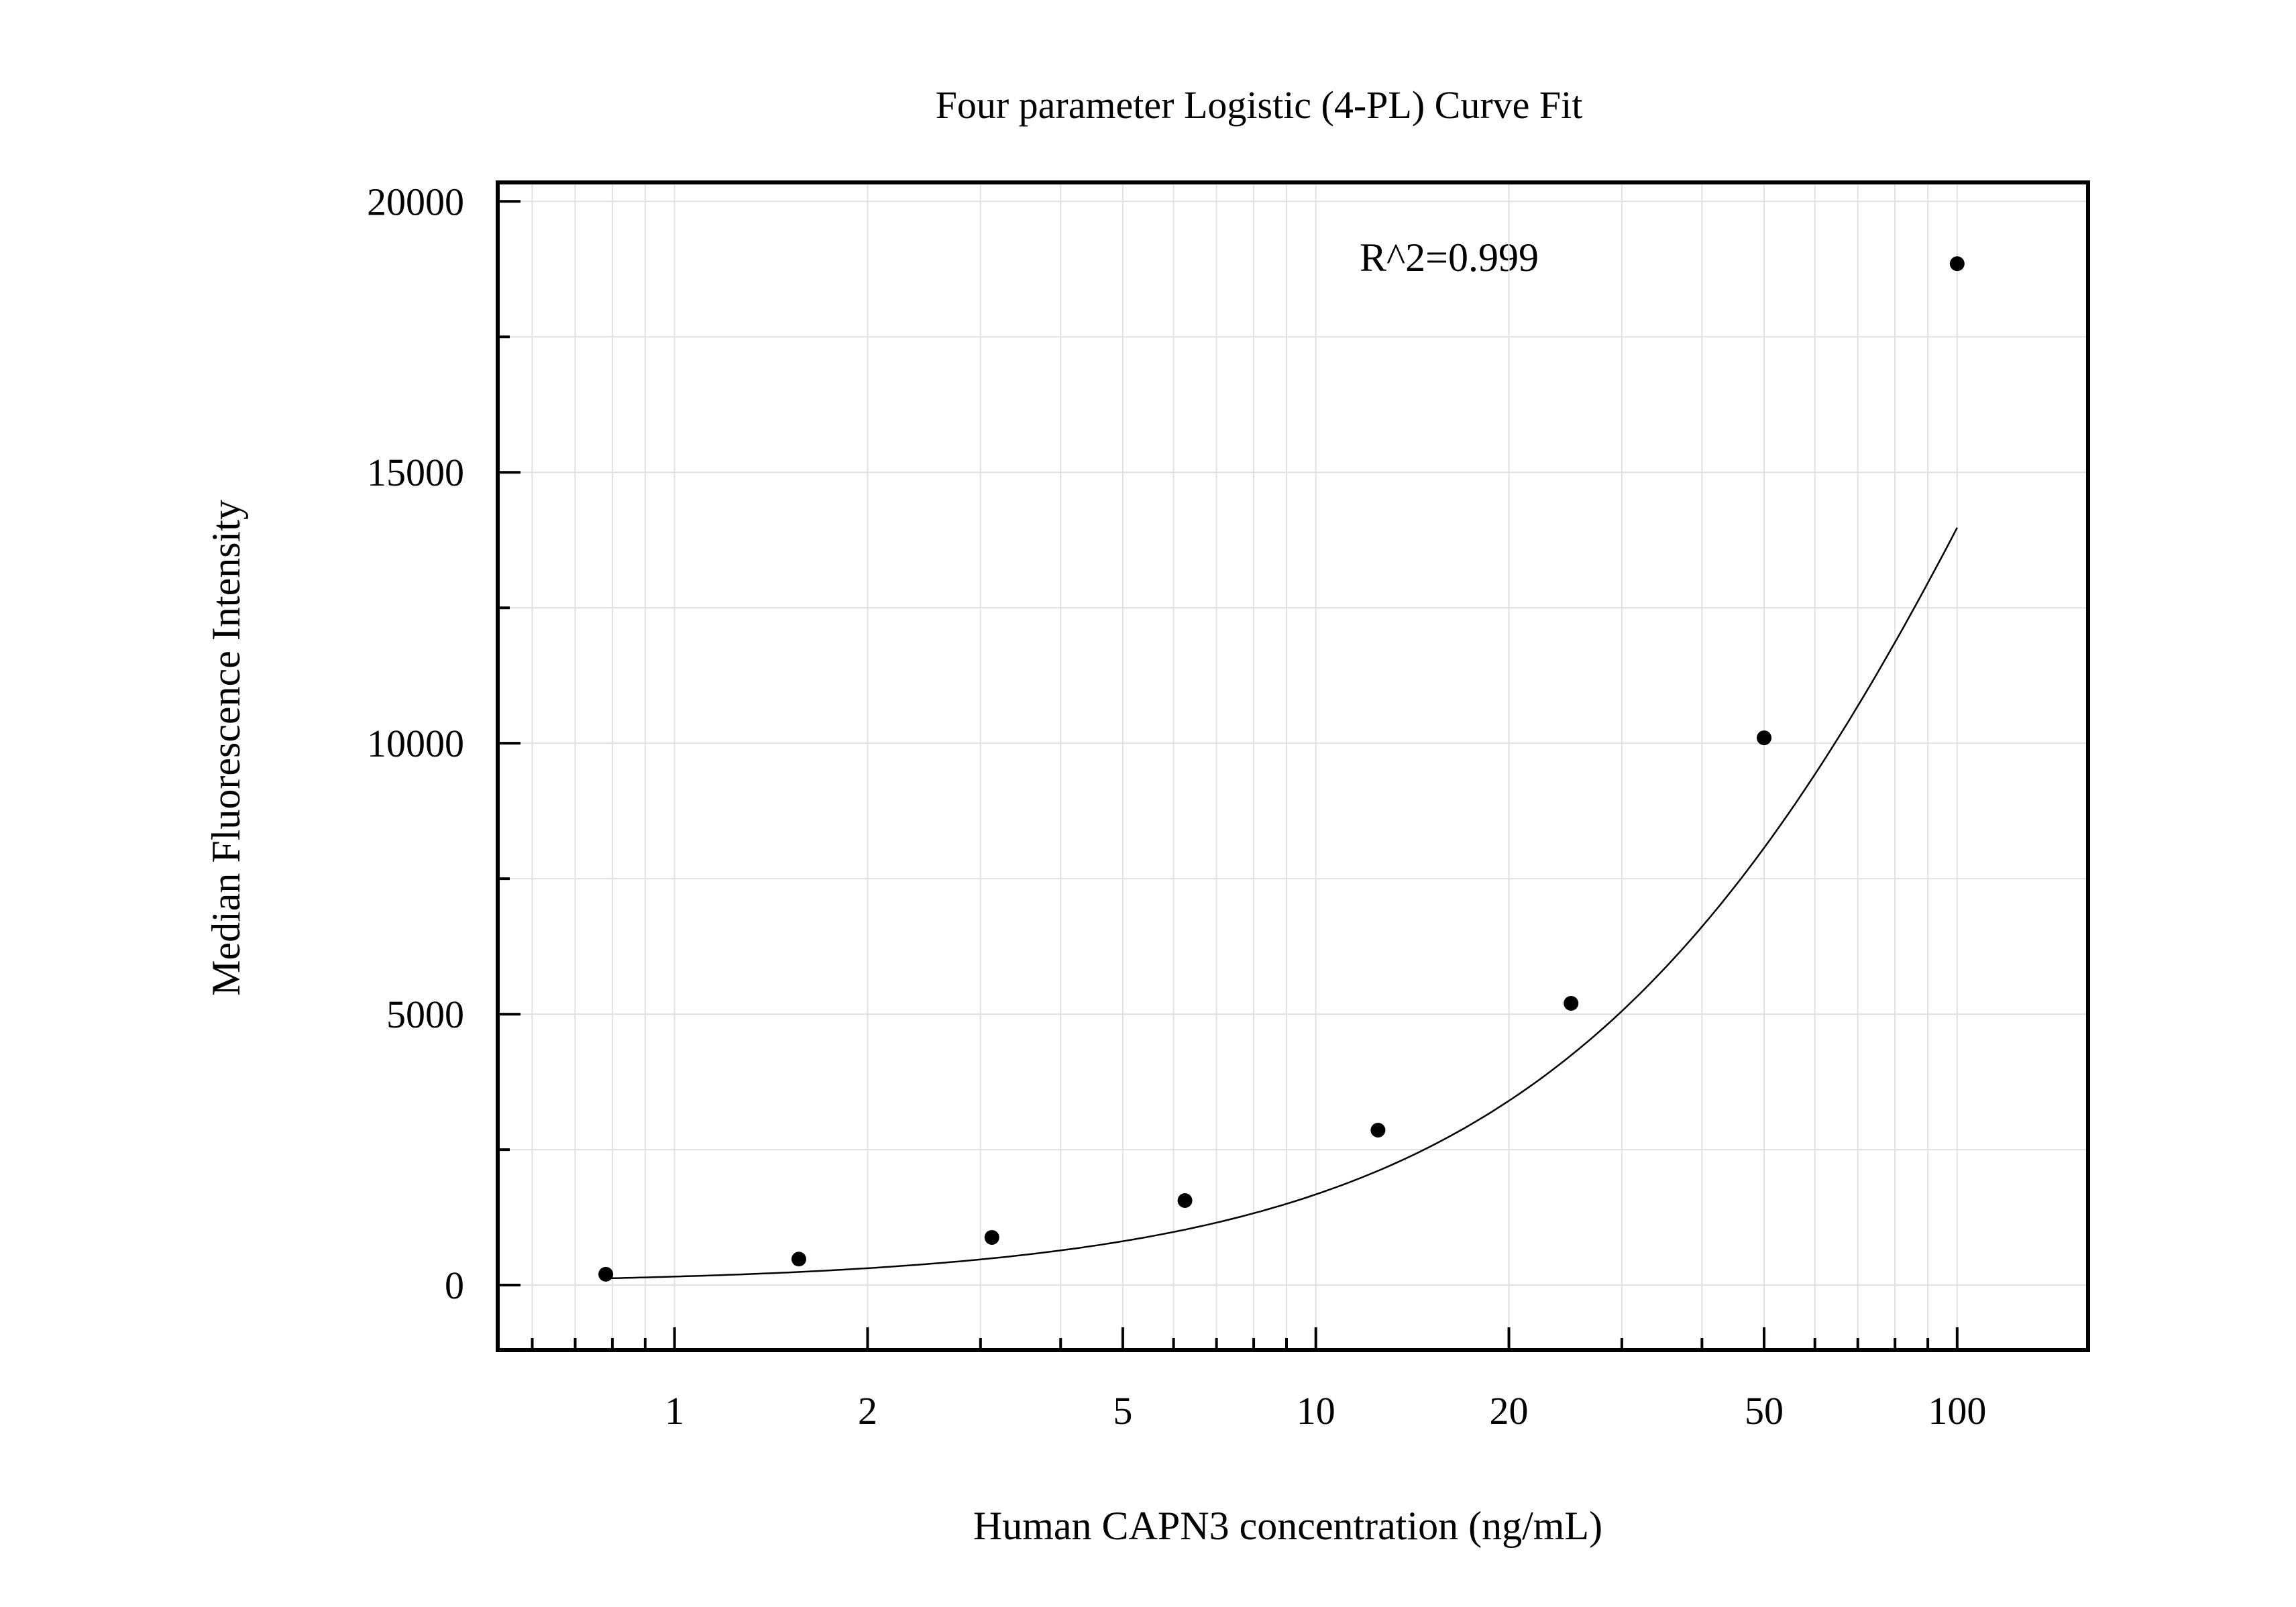 The height and width of the screenshot is (1607, 2296). I want to click on y-tick-label: 0, so click(455, 1285).